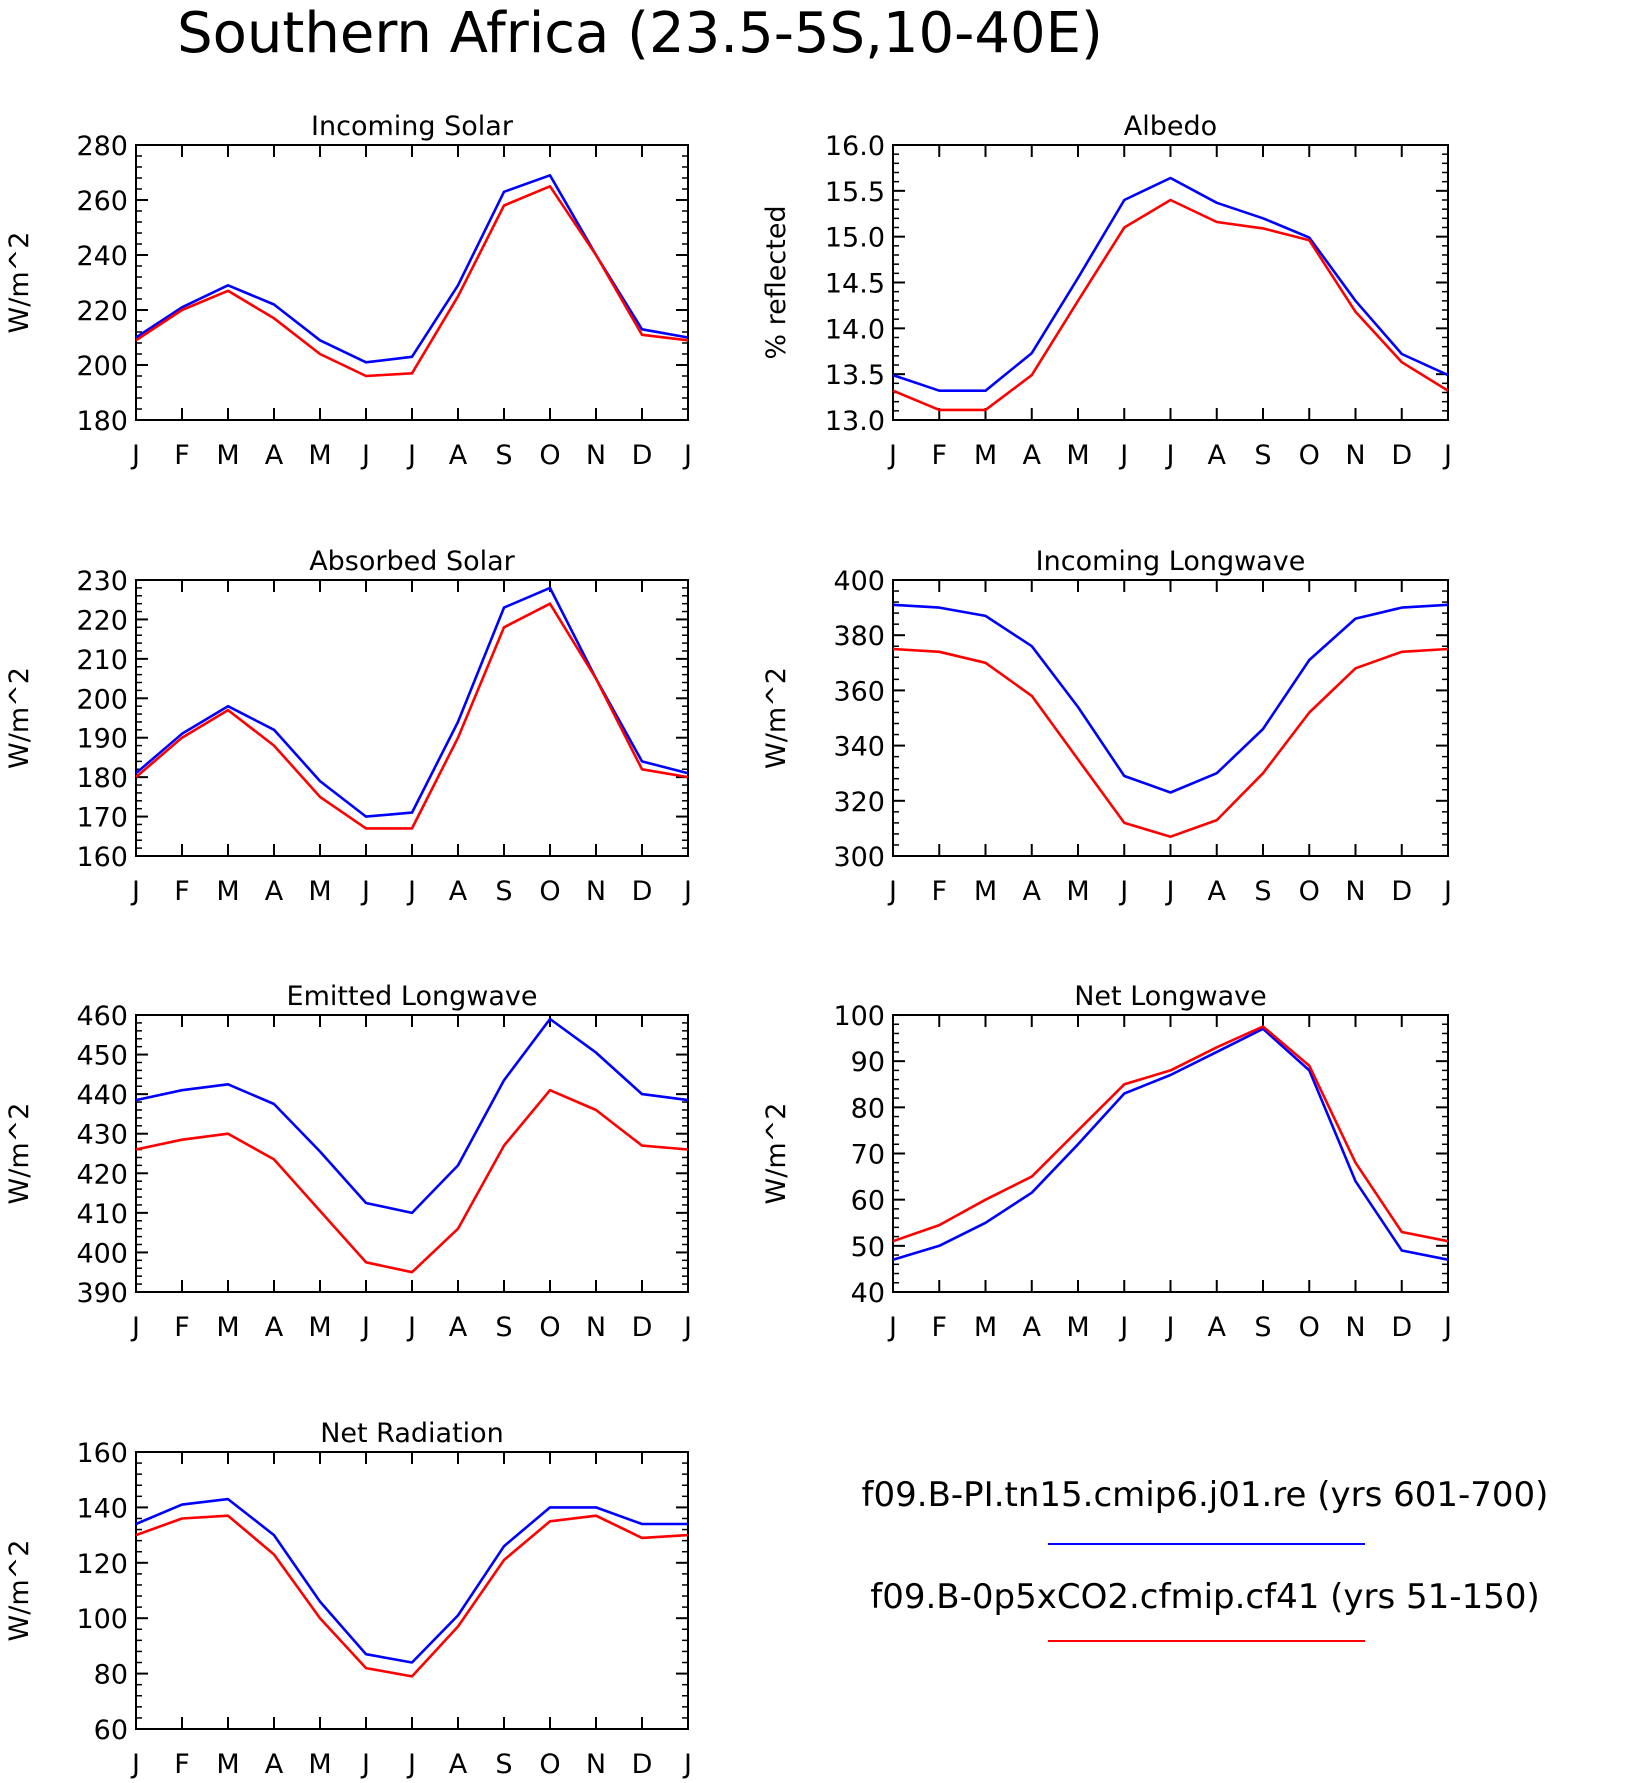 This screenshot has width=1648, height=1783. I want to click on y-axis-label: % reflected, so click(776, 282).